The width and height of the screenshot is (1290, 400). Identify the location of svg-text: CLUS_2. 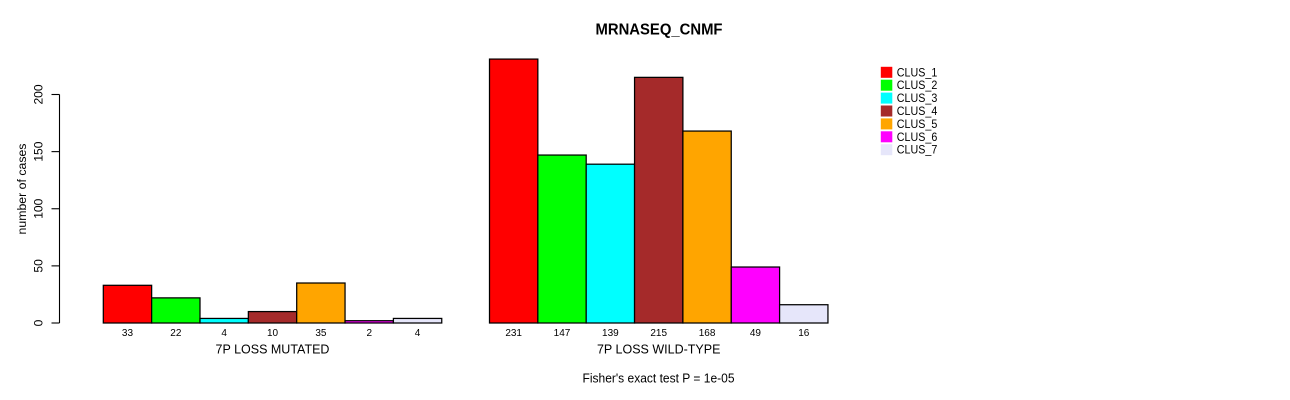
(917, 86).